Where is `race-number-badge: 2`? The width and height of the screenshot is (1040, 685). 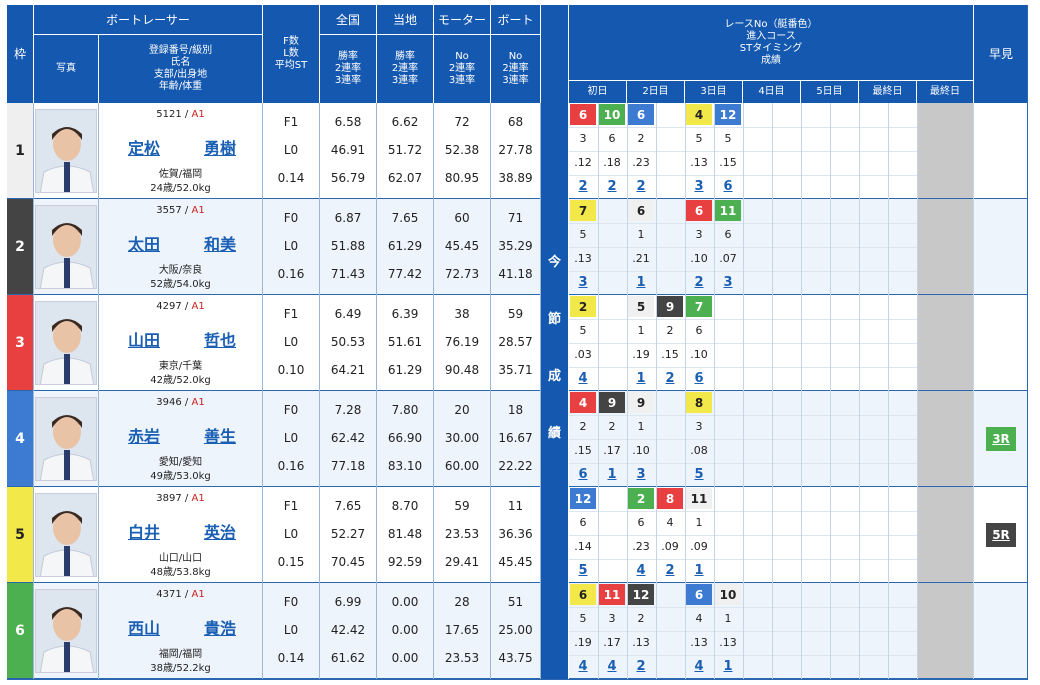 race-number-badge: 2 is located at coordinates (583, 306).